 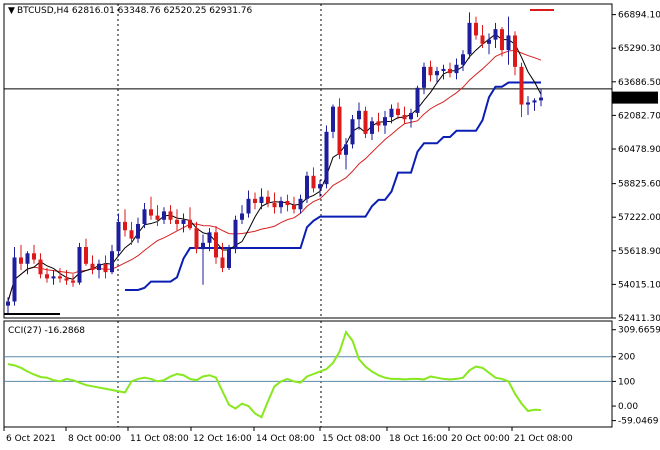 I want to click on time-tick-label: 20 Oct 00:00, so click(x=480, y=439).